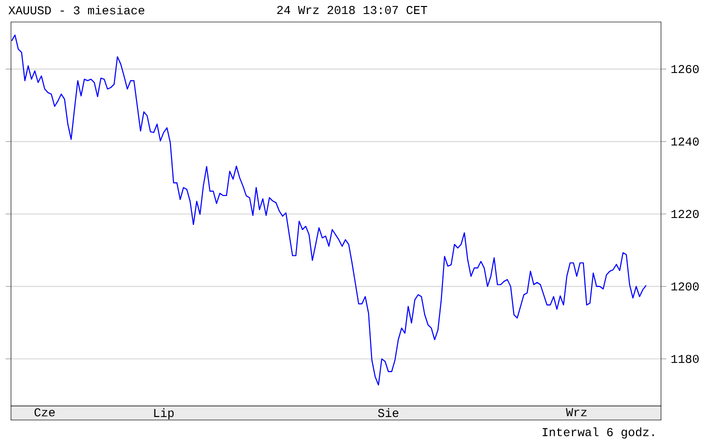 The height and width of the screenshot is (445, 701). Describe the element at coordinates (164, 414) in the screenshot. I see `x-tick-label: Lip` at that location.